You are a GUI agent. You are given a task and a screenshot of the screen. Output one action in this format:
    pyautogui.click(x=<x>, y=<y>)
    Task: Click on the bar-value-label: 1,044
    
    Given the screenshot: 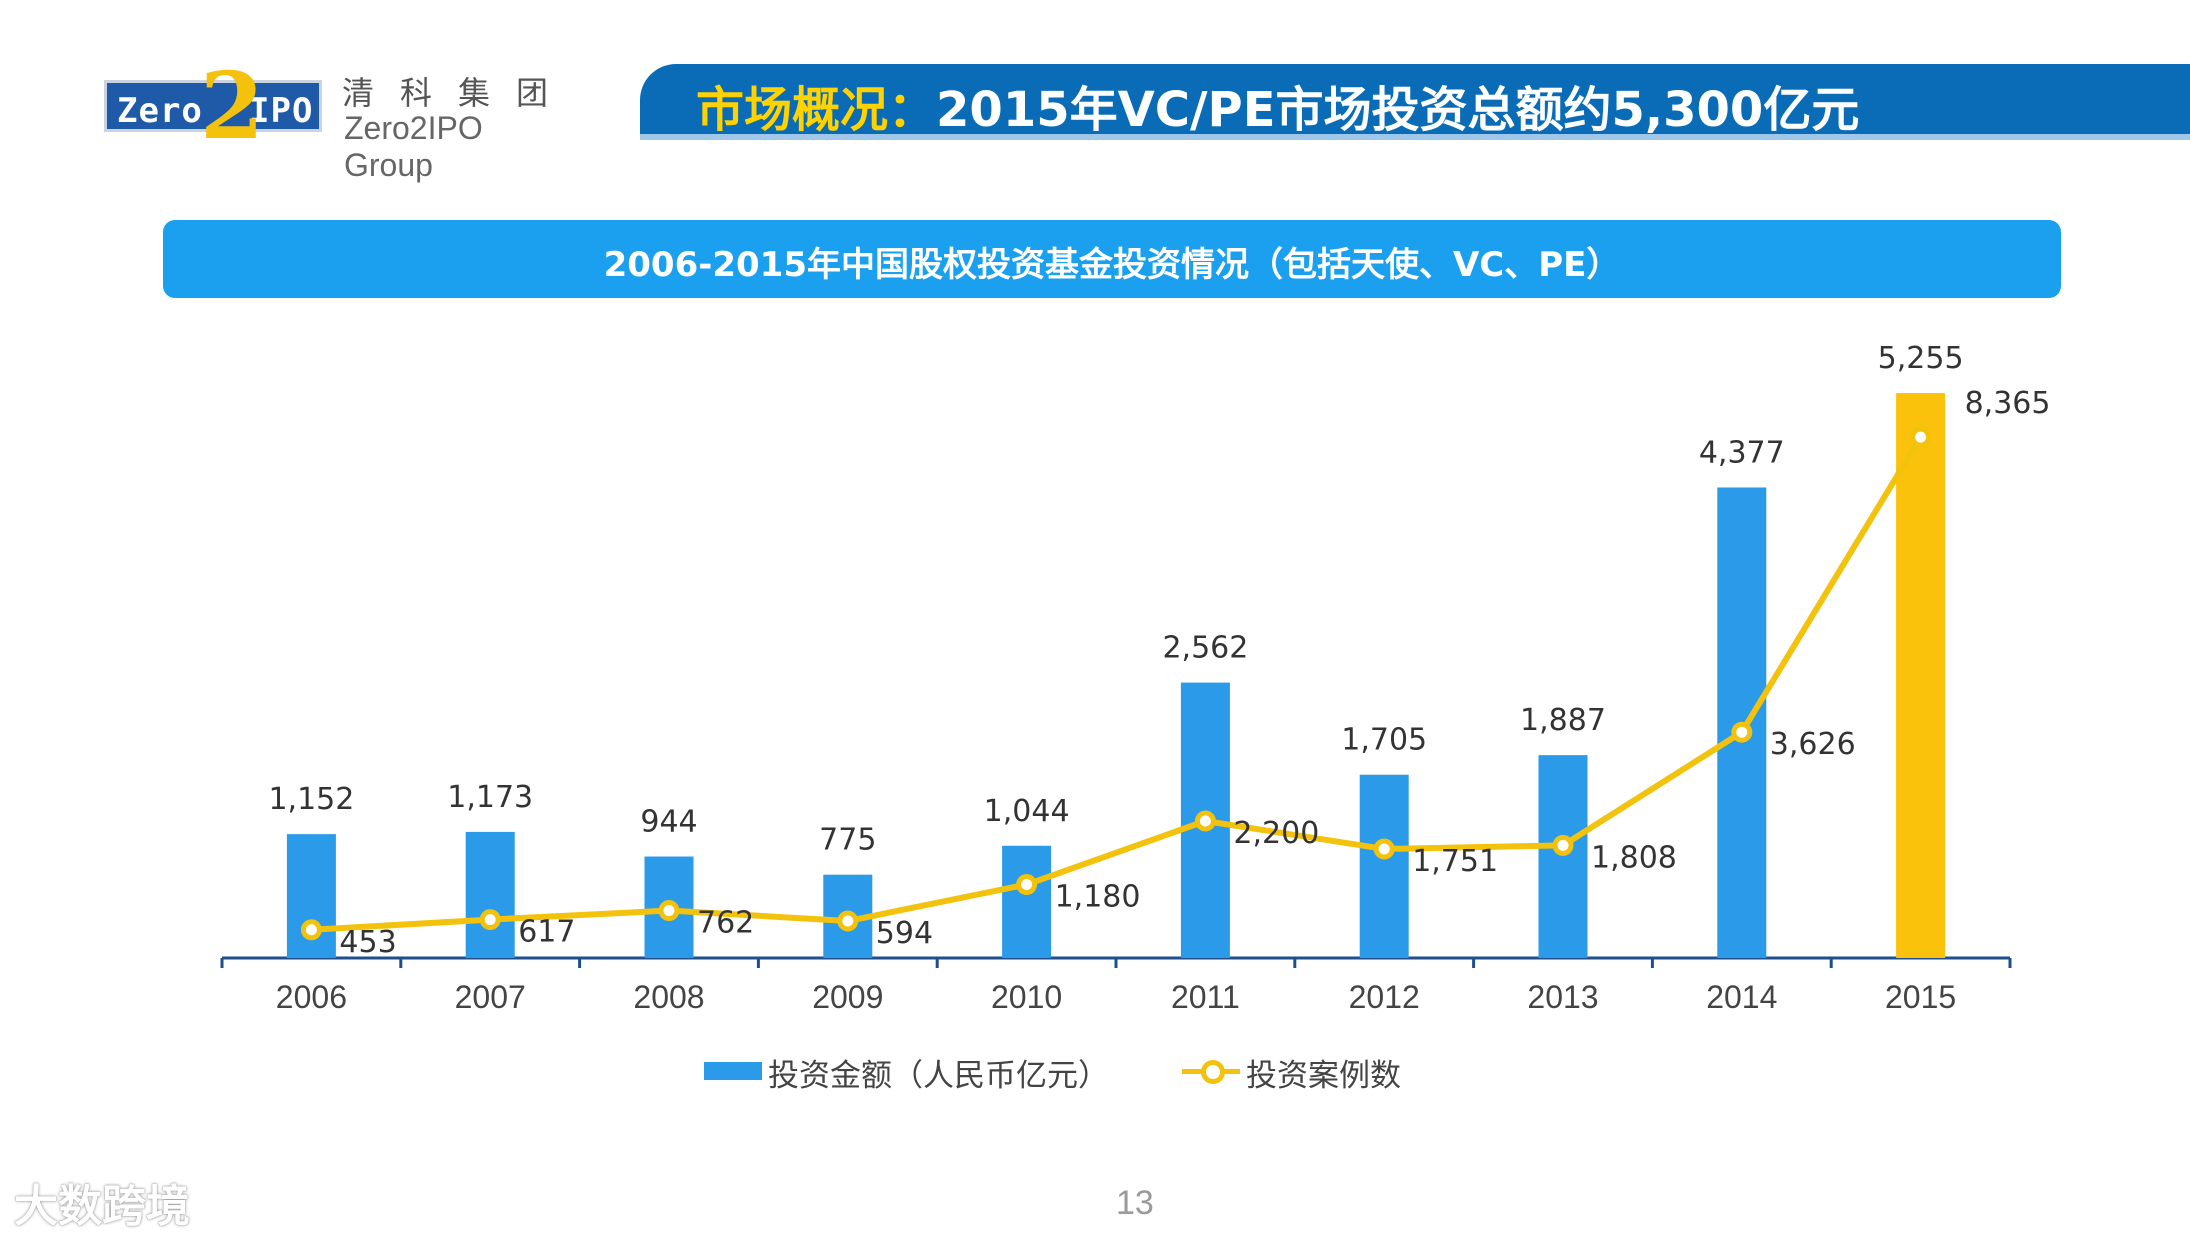 What is the action you would take?
    pyautogui.click(x=1027, y=811)
    